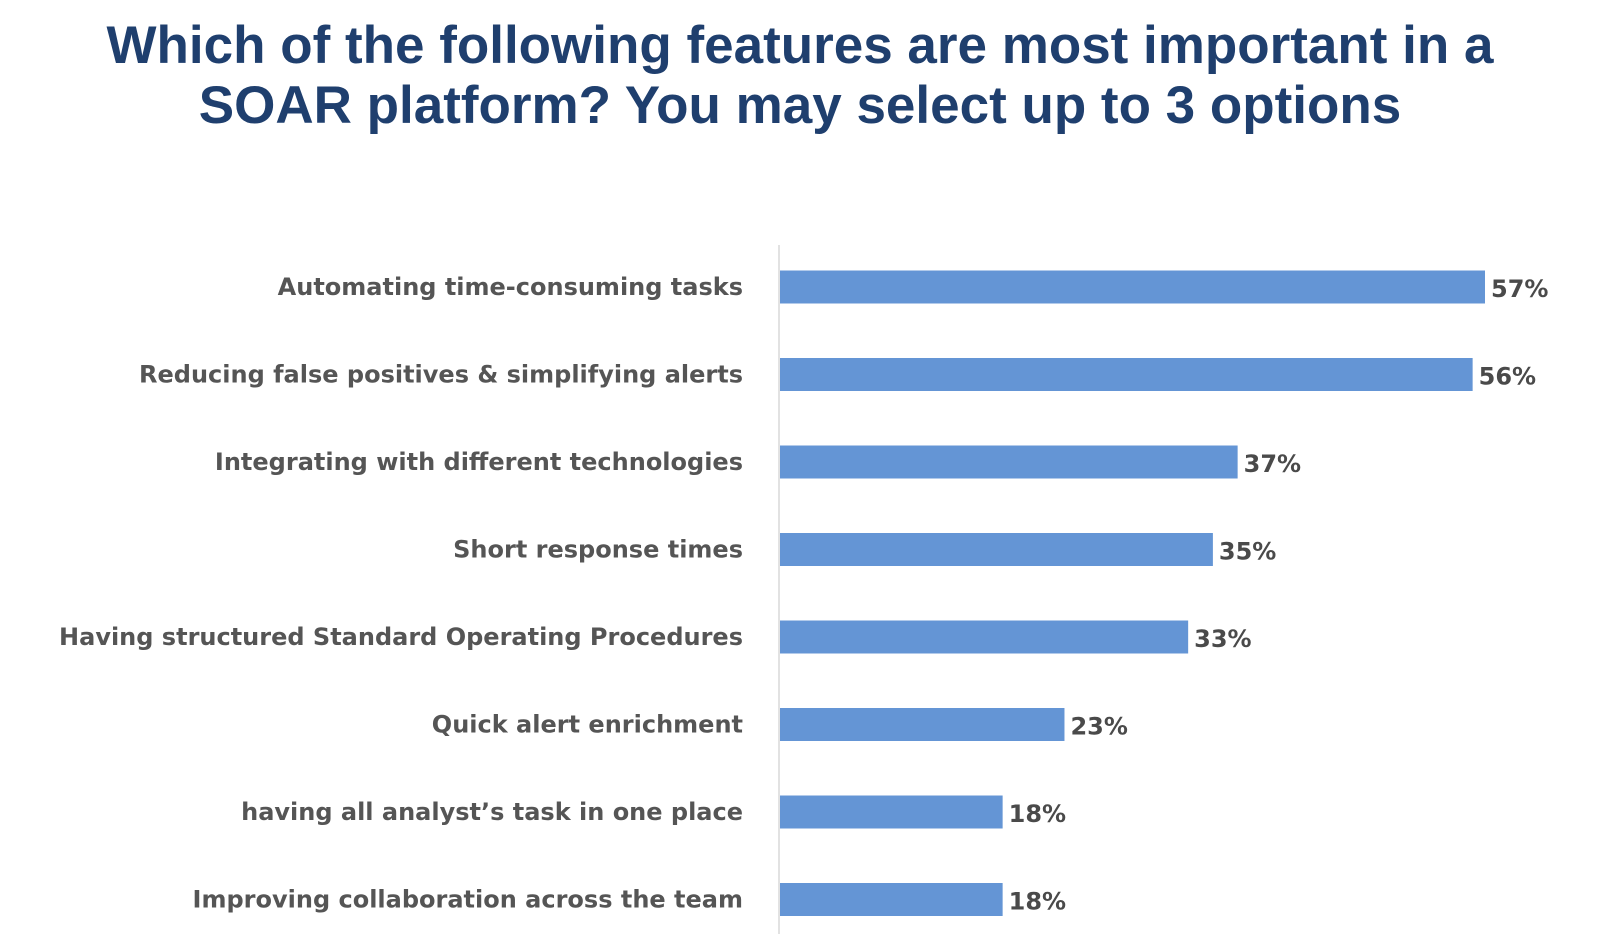 The image size is (1600, 936). What do you see at coordinates (1247, 552) in the screenshot?
I see `data-label: 35%` at bounding box center [1247, 552].